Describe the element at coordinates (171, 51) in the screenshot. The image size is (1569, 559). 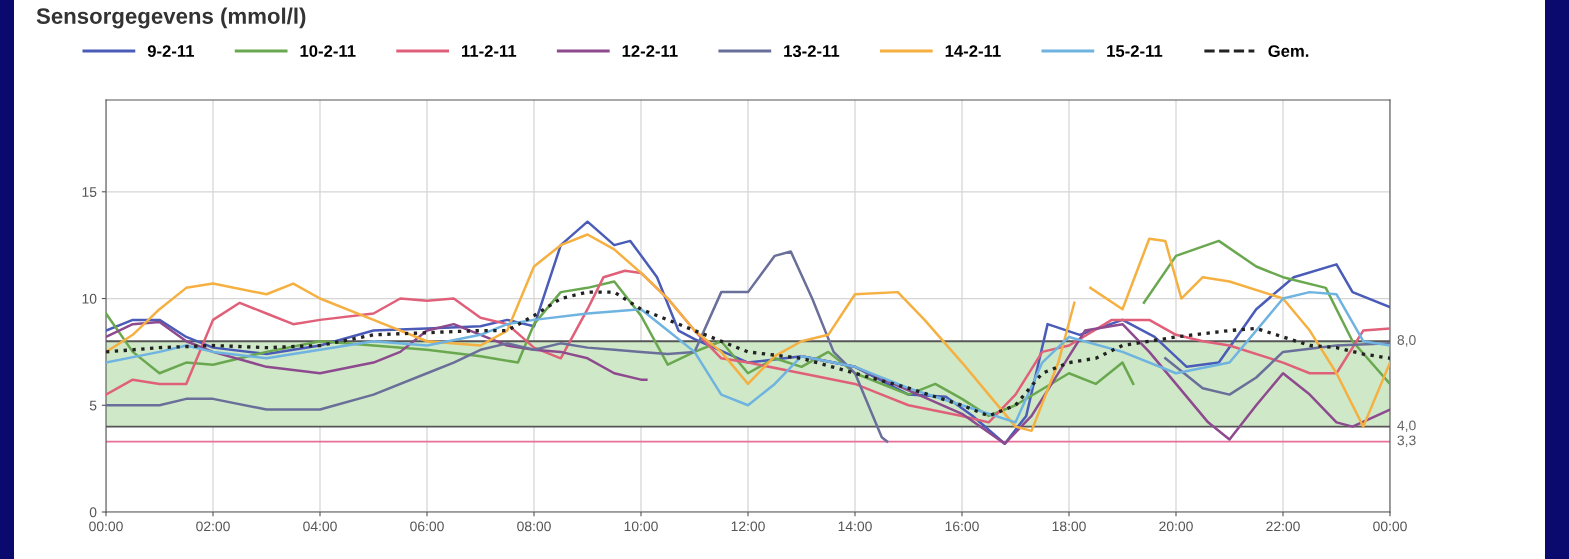
I see `legend-label: 9-2-11` at that location.